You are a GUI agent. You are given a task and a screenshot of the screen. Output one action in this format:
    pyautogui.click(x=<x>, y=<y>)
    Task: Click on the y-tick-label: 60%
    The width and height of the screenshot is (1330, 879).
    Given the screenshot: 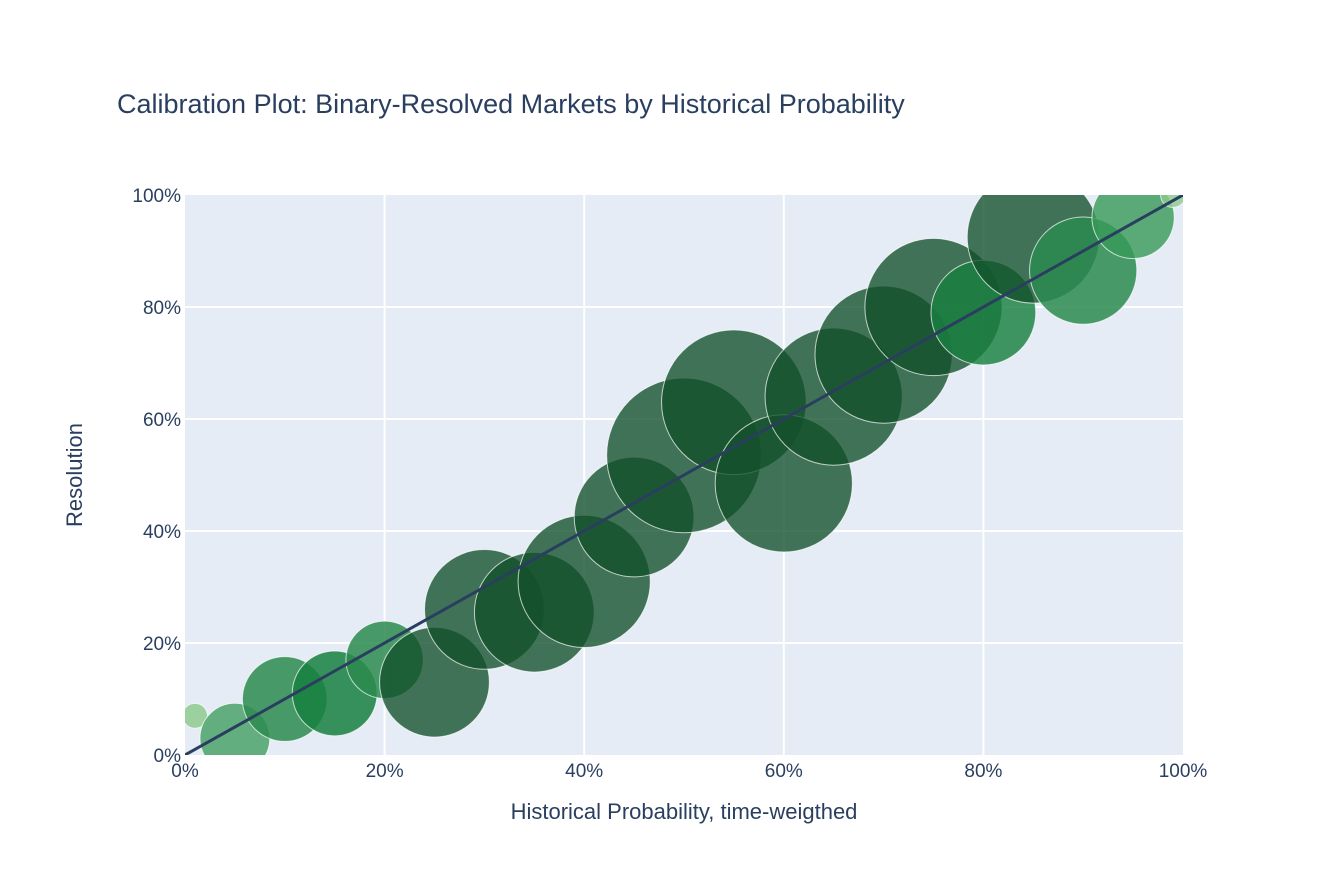 What is the action you would take?
    pyautogui.click(x=162, y=420)
    